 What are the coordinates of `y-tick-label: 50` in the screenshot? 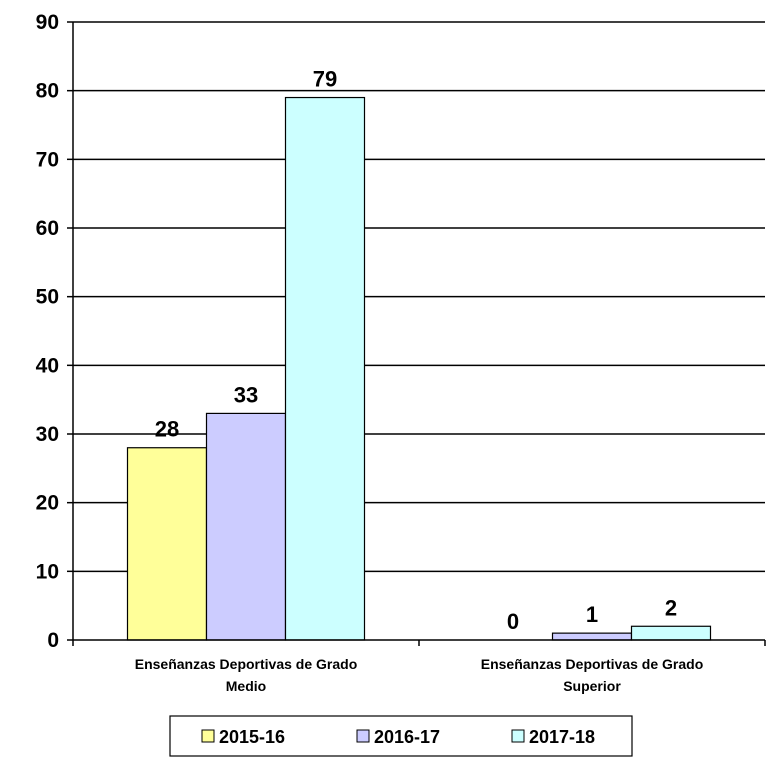 It's located at (47, 297).